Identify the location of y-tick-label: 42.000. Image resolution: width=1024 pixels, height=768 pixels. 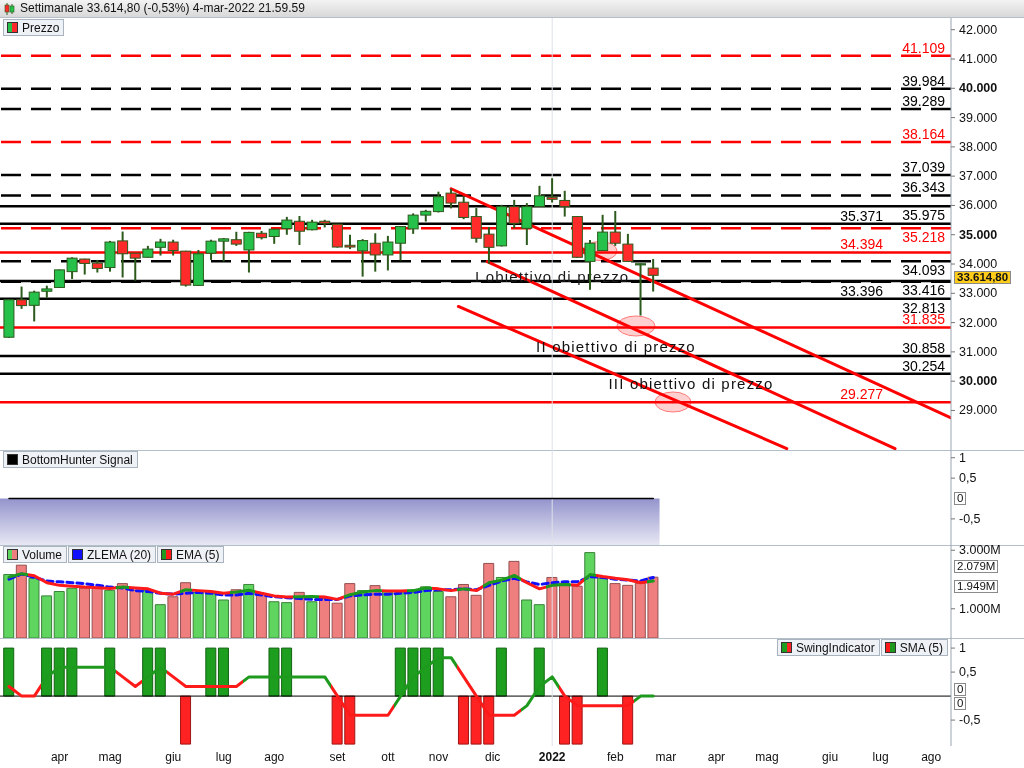
(978, 29).